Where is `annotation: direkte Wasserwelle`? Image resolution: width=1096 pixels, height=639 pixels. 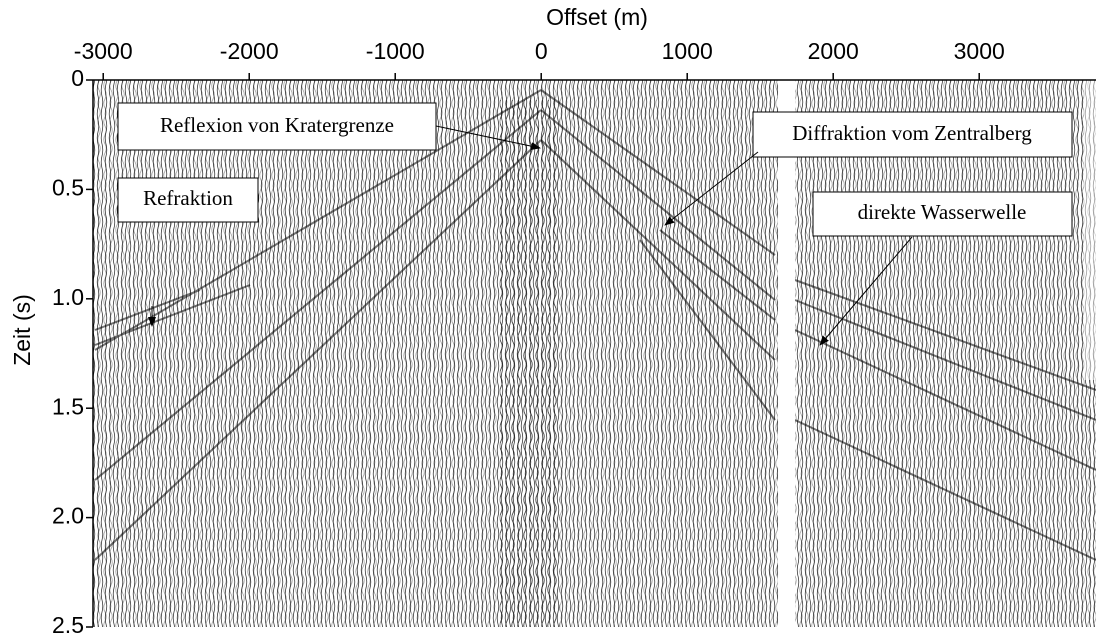
annotation: direkte Wasserwelle is located at coordinates (942, 212).